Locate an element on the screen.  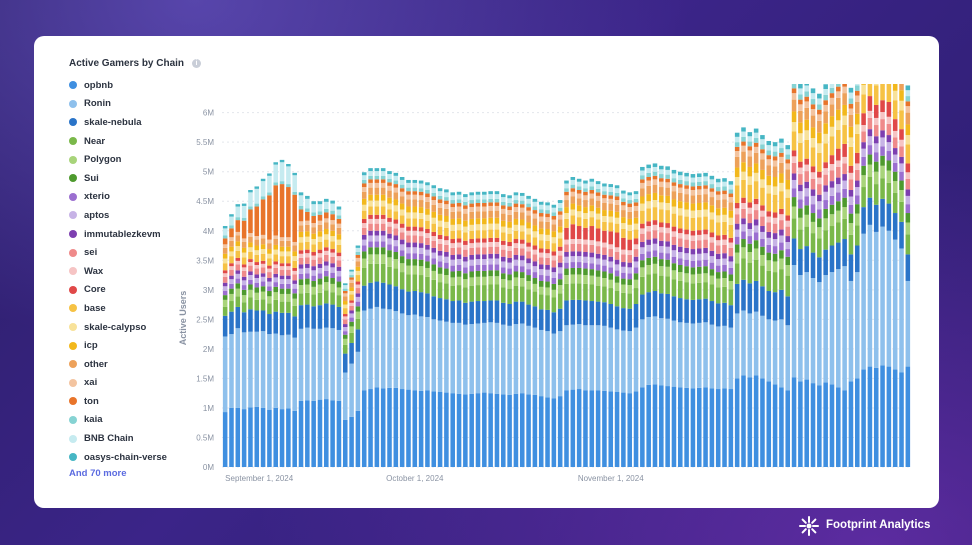
legend-item: kaia is located at coordinates (144, 420).